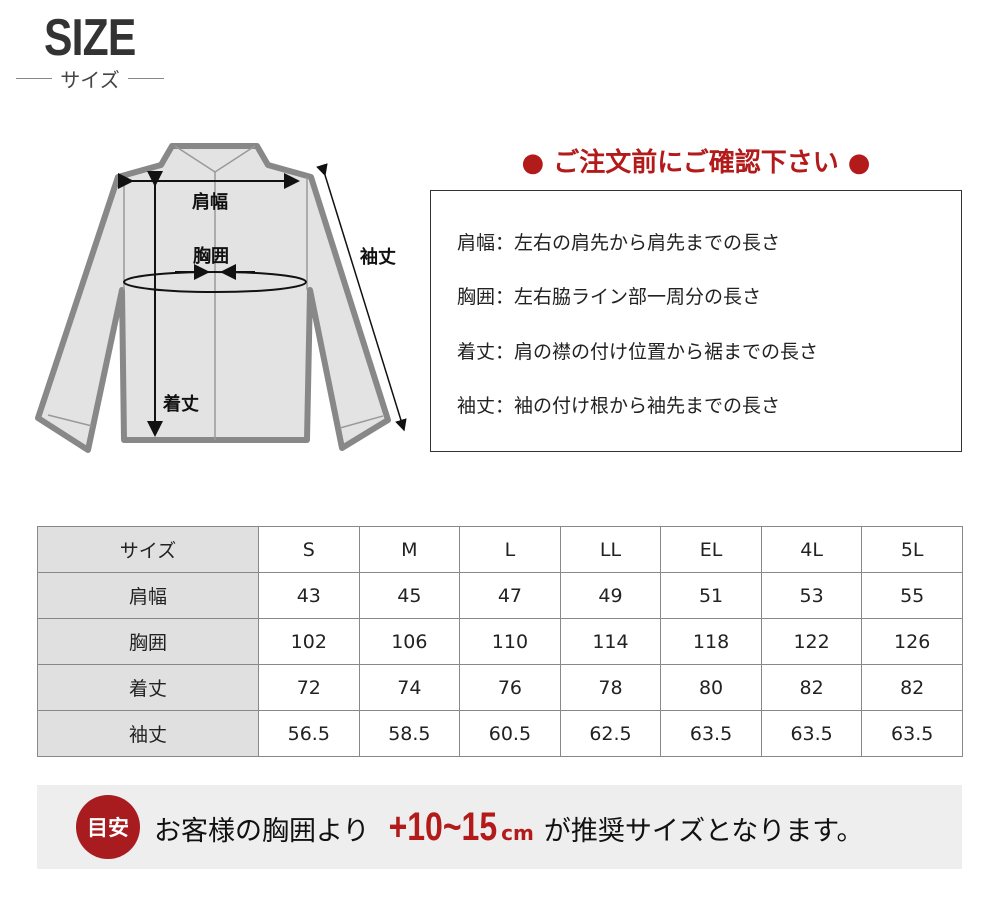  I want to click on table-row: 着丈 72 74 76 78 80 82 82, so click(500, 687).